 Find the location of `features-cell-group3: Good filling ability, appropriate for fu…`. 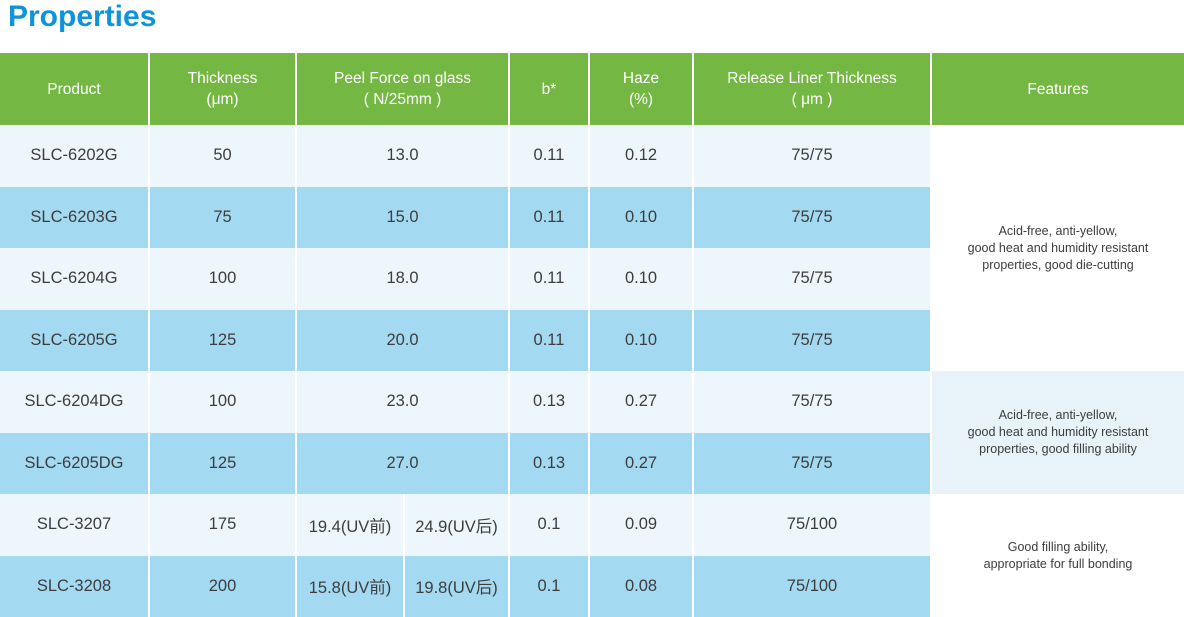

features-cell-group3: Good filling ability, appropriate for fu… is located at coordinates (1058, 555).